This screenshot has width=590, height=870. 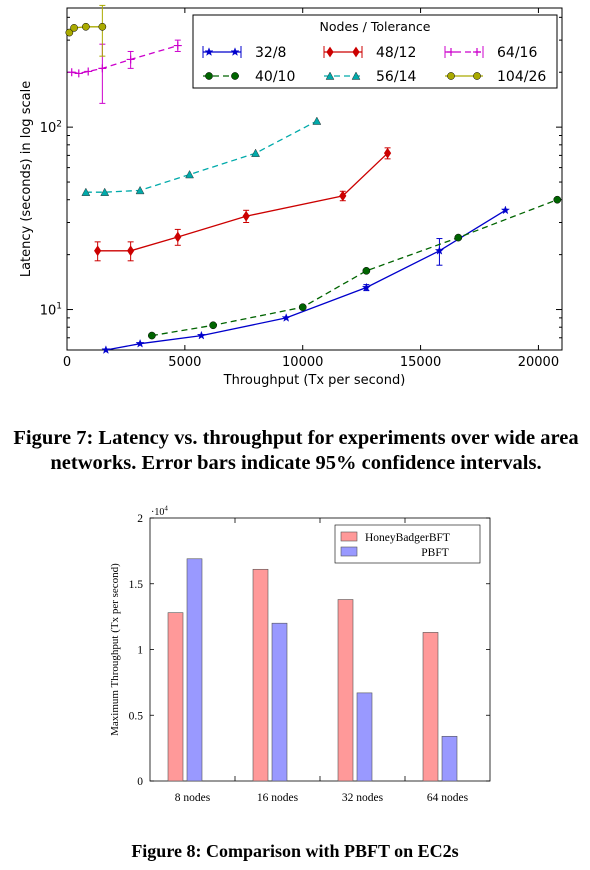 What do you see at coordinates (140, 782) in the screenshot?
I see `y-tick-label: 0` at bounding box center [140, 782].